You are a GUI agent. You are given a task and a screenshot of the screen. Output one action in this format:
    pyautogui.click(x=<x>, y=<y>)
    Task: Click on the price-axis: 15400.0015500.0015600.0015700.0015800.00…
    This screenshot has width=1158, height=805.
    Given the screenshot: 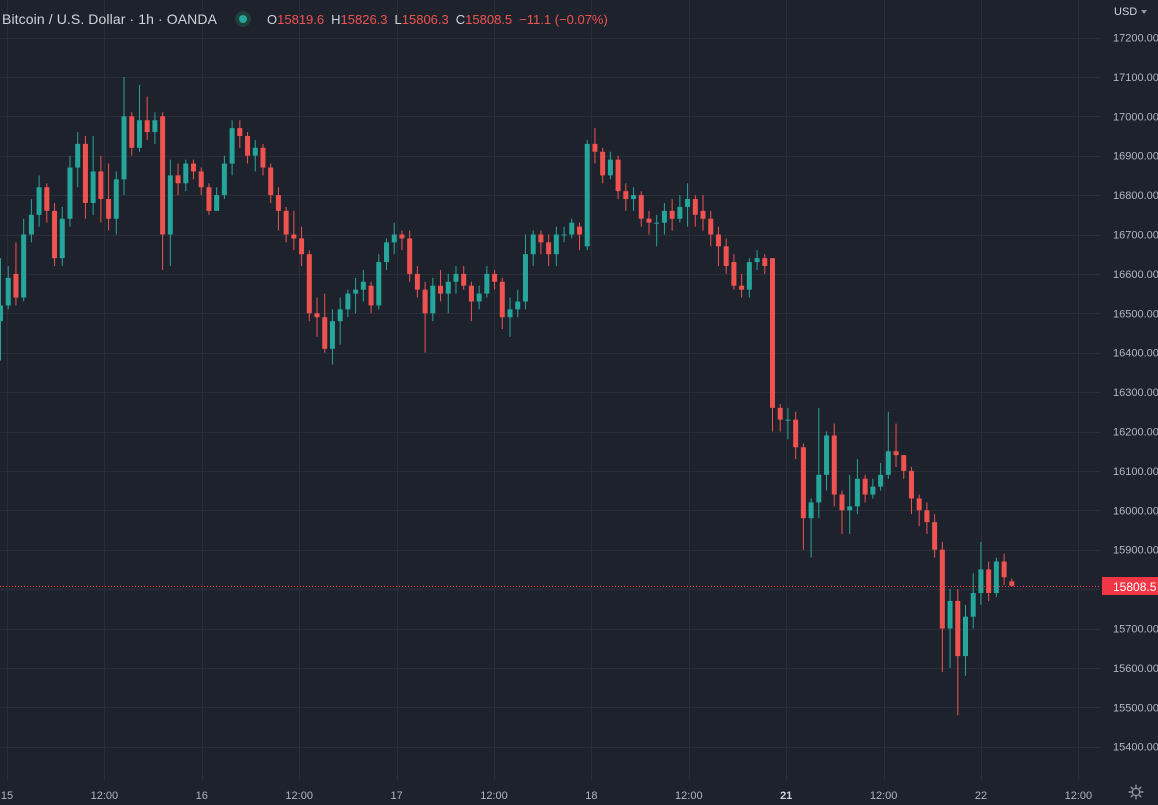 What is the action you would take?
    pyautogui.click(x=1129, y=402)
    